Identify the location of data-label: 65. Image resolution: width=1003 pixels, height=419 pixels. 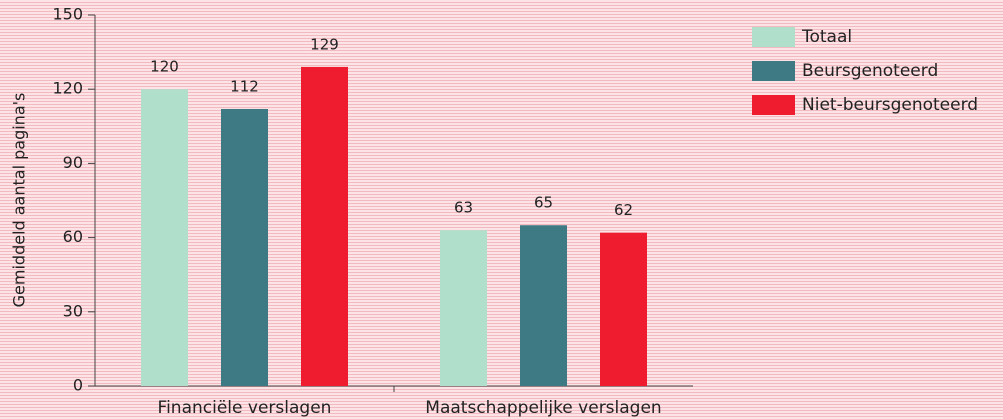
(543, 203).